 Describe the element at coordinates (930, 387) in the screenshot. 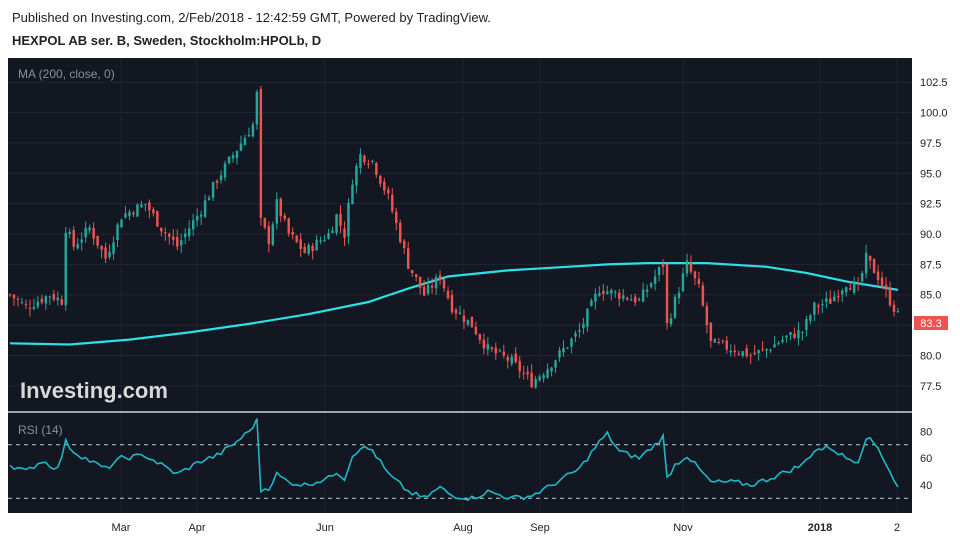

I see `price-tick-label: 77.5` at that location.